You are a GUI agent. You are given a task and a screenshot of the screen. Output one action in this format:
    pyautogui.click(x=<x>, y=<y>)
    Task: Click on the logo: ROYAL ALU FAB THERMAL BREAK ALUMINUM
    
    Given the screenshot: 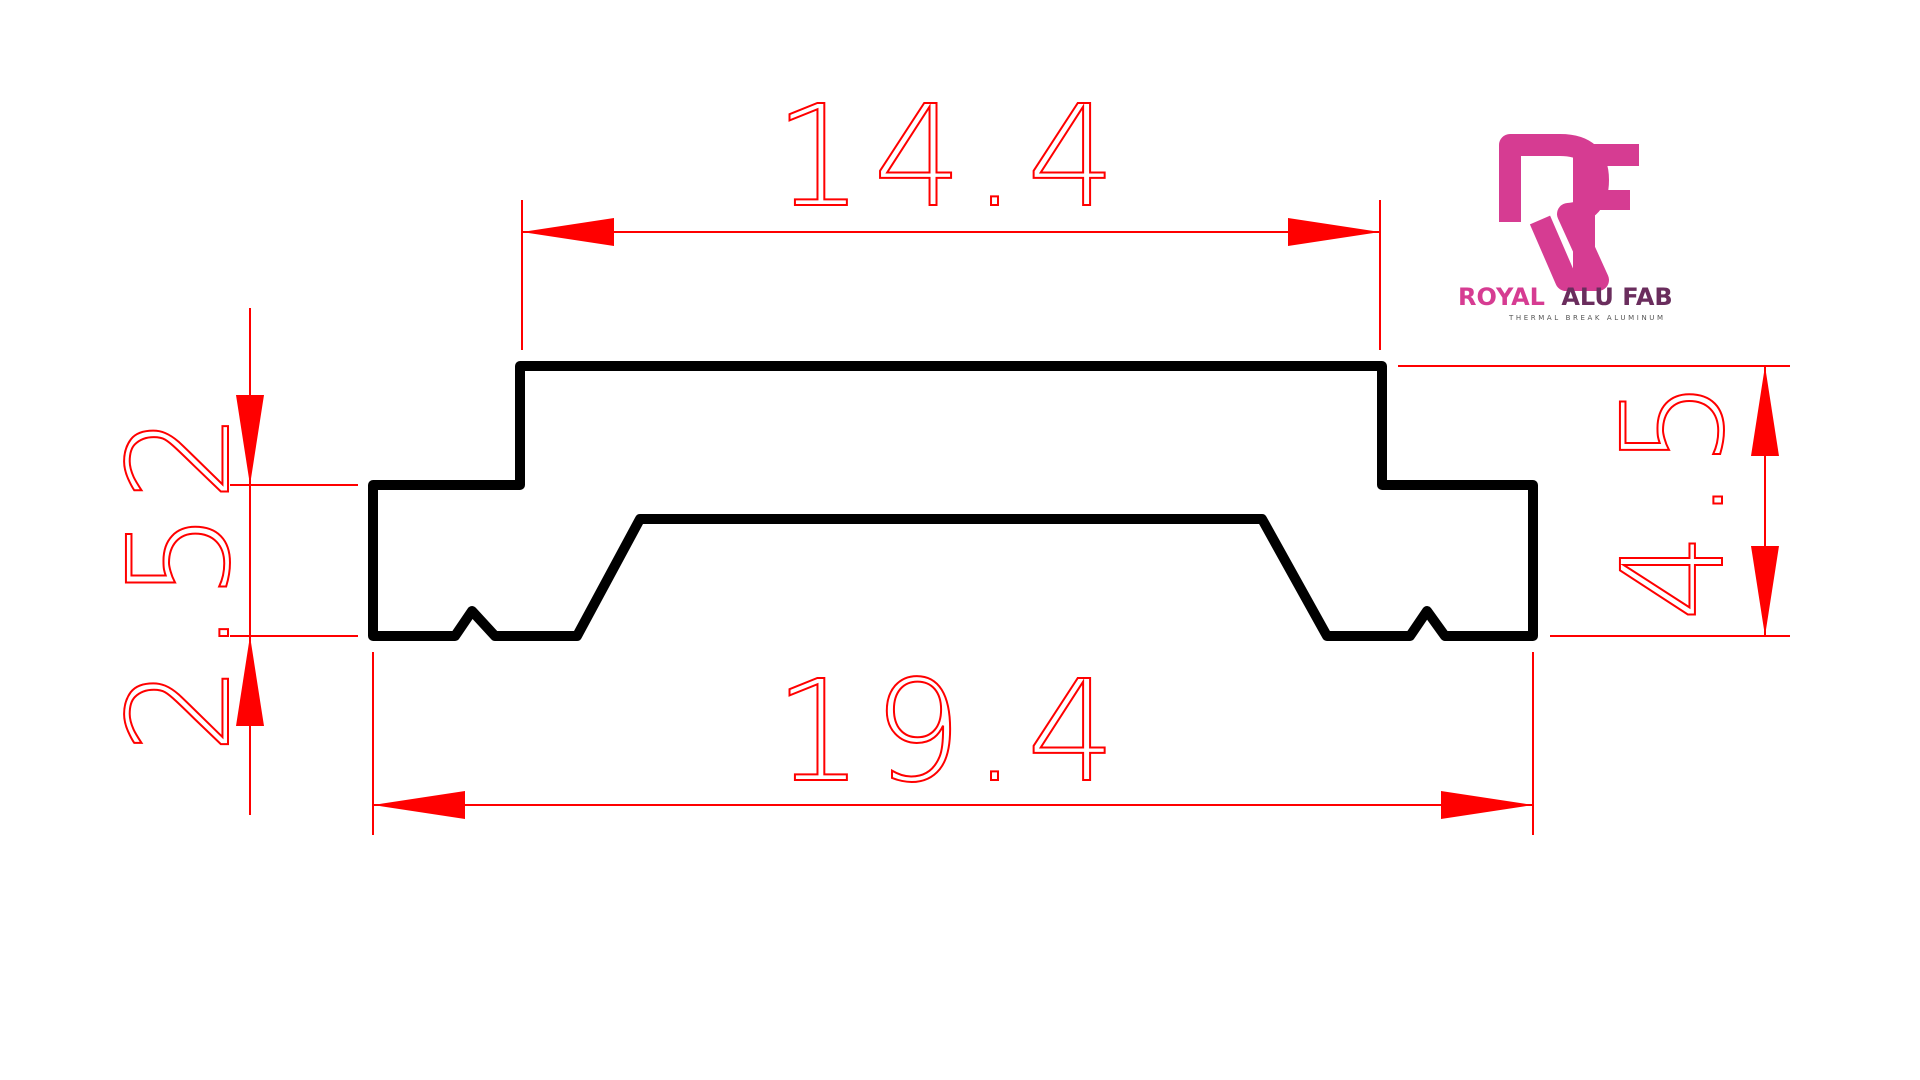 What is the action you would take?
    pyautogui.click(x=1565, y=228)
    